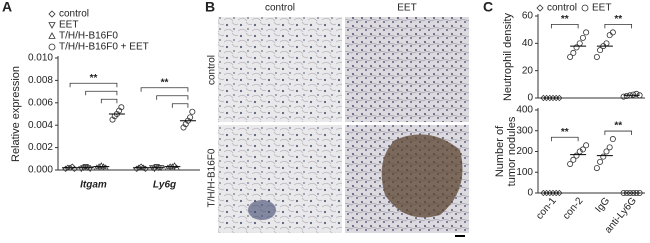 Image resolution: width=650 pixels, height=243 pixels. What do you see at coordinates (512, 151) in the screenshot?
I see `y-axis-label: tumor nodules` at bounding box center [512, 151].